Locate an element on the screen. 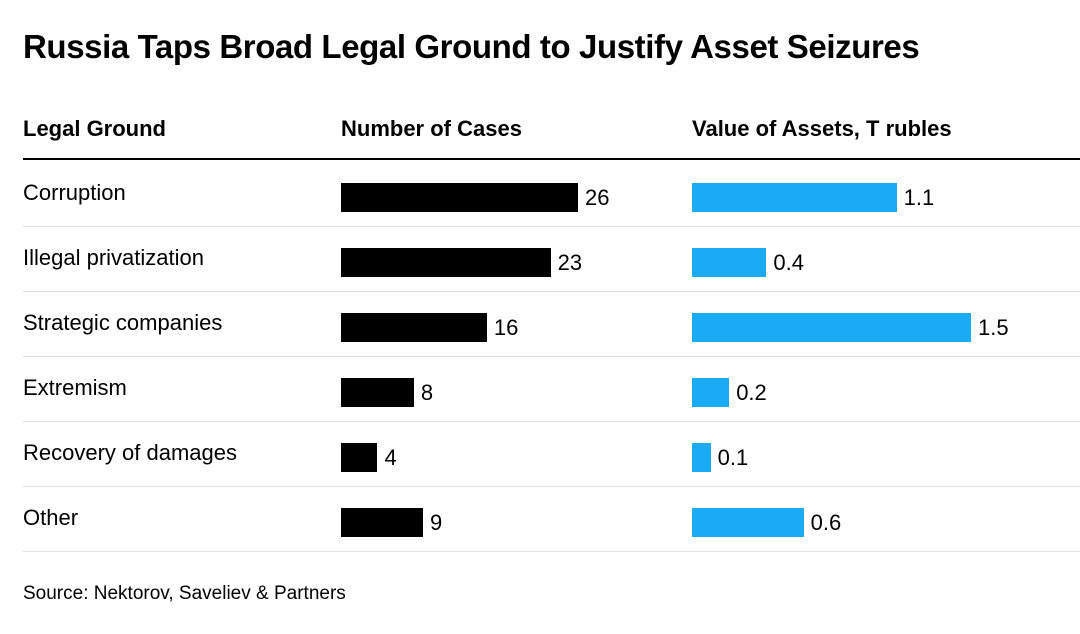 The height and width of the screenshot is (634, 1080). category-label: Extremism is located at coordinates (75, 387).